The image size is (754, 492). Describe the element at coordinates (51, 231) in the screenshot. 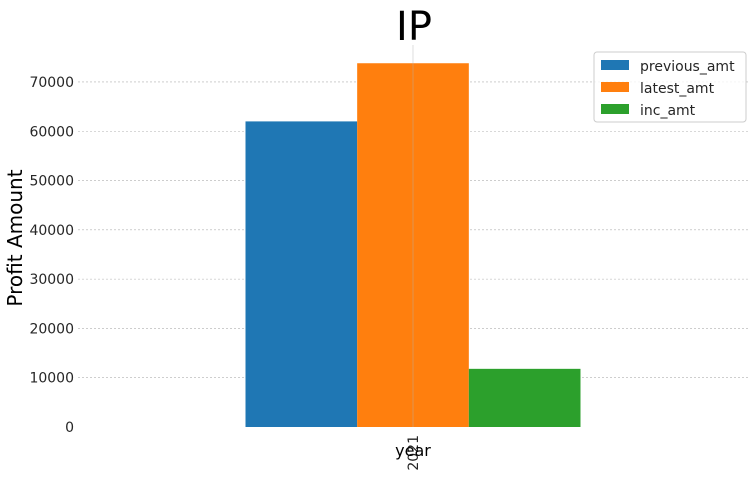

I see `y-tick-label: 40000` at that location.